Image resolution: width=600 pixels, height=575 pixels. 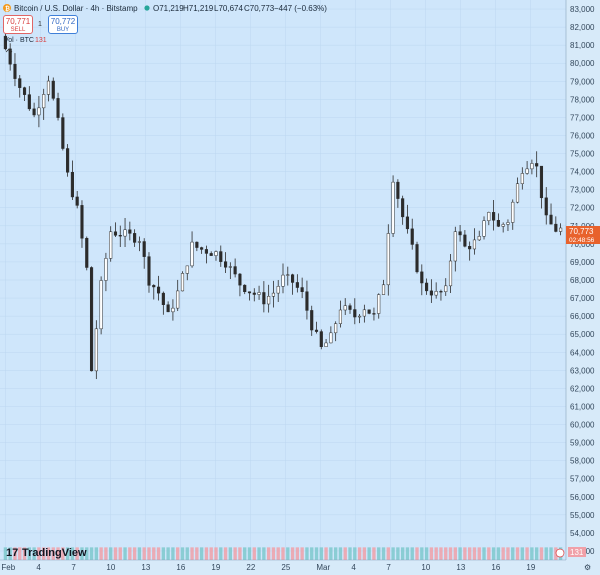 I want to click on y-tick-label: 56,000, so click(x=582, y=497).